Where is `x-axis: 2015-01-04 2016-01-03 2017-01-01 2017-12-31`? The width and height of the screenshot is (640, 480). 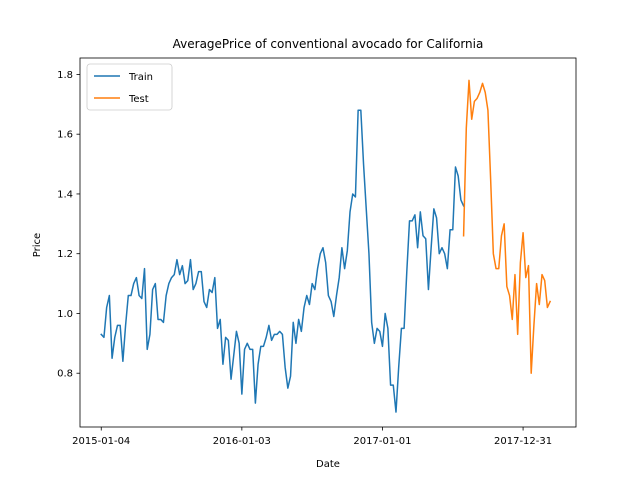
x-axis: 2015-01-04 2016-01-03 2017-01-01 2017-12-31 is located at coordinates (312, 437).